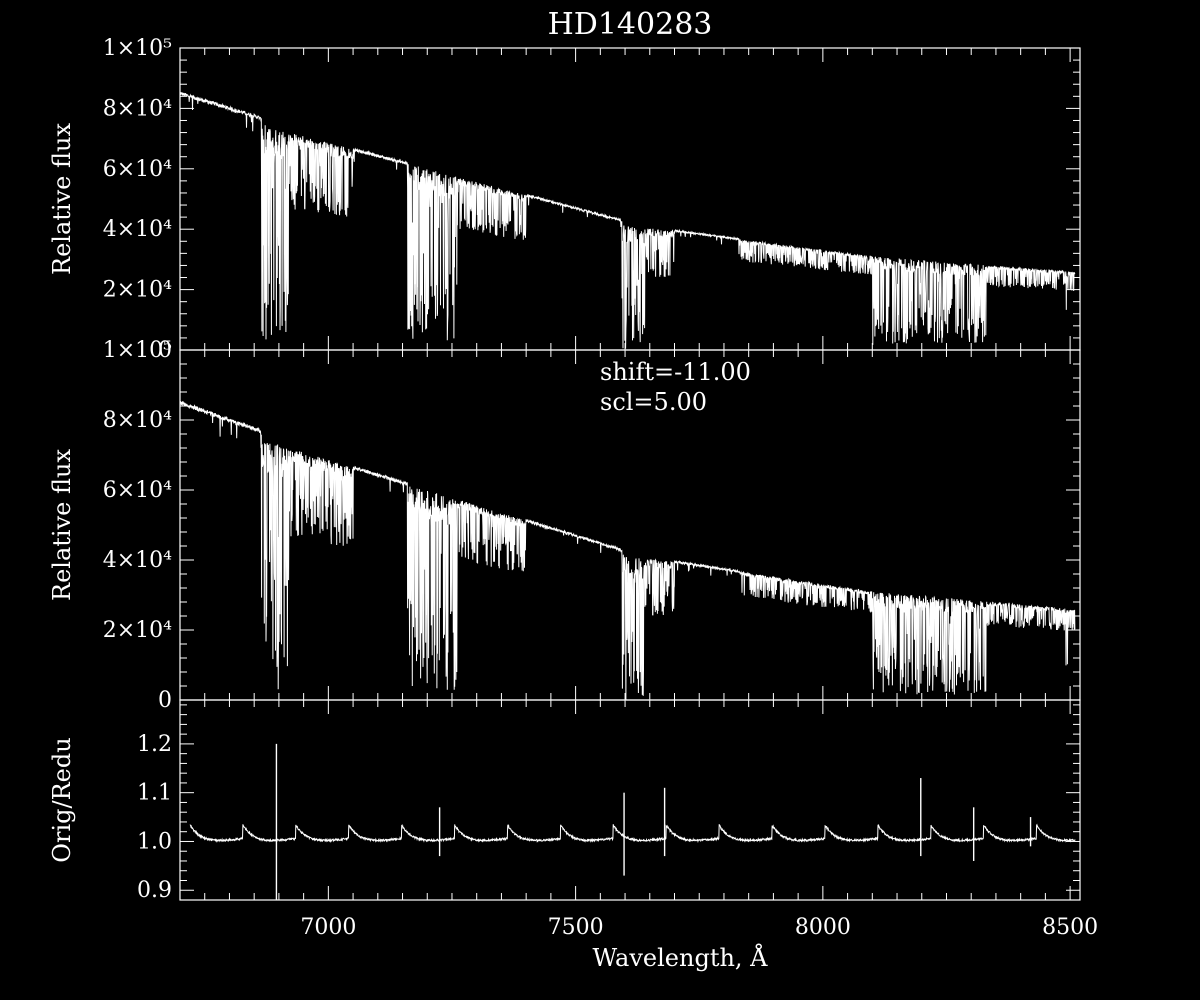  What do you see at coordinates (154, 841) in the screenshot?
I see `y-tick-label: 1.0` at bounding box center [154, 841].